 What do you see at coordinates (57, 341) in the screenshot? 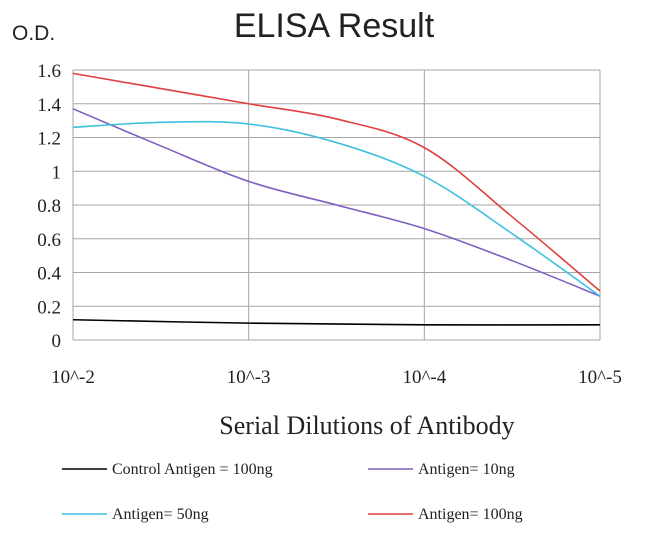
I see `y-tick-label: 0` at bounding box center [57, 341].